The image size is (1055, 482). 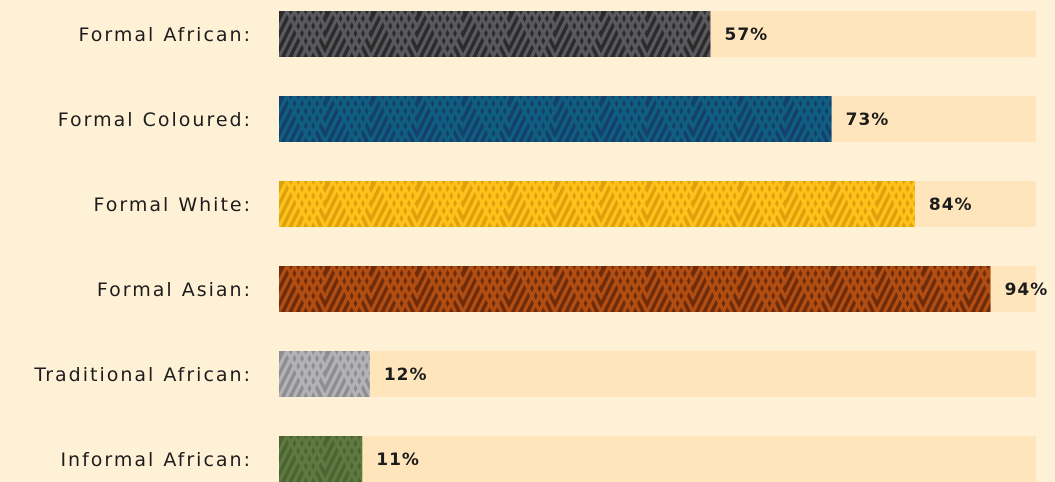 I want to click on category-label: Informal African:, so click(x=156, y=460).